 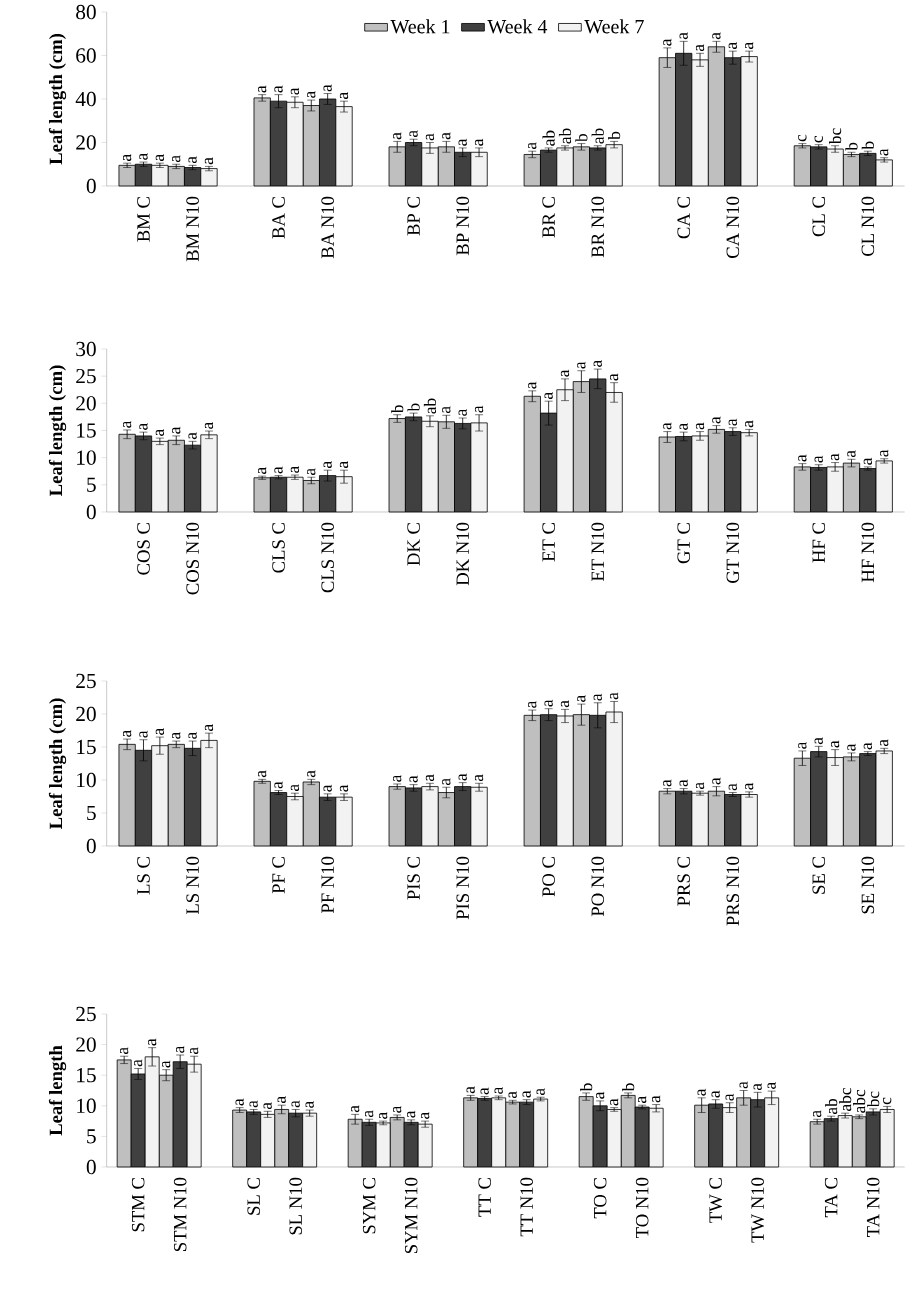 I want to click on x-tick-label: BR N10, so click(x=598, y=227).